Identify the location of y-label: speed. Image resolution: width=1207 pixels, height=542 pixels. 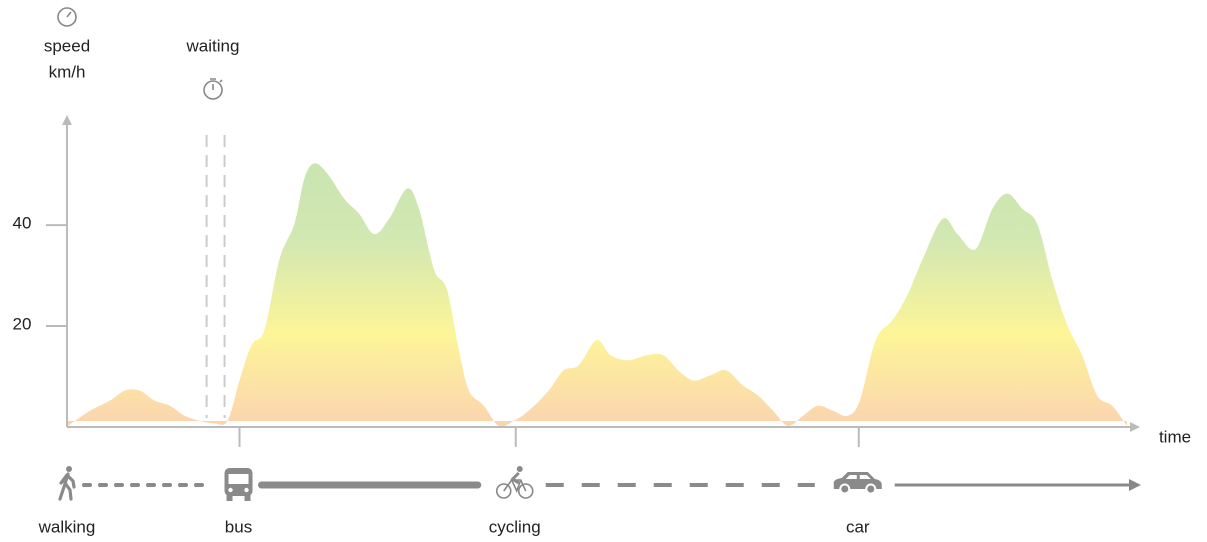
(67, 45).